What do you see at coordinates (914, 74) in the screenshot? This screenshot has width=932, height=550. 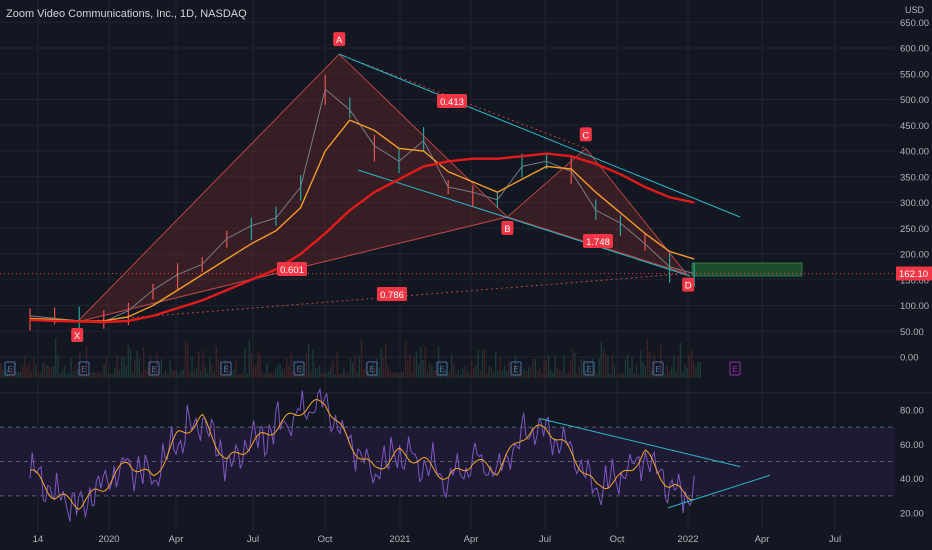 I see `price-tick: 550.00` at bounding box center [914, 74].